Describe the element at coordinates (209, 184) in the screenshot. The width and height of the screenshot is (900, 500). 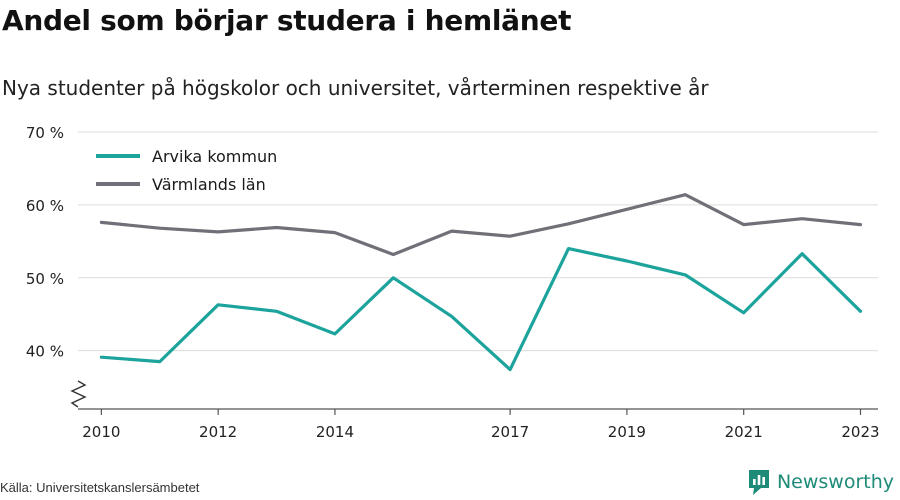
I see `legend-label: Värmlands län` at that location.